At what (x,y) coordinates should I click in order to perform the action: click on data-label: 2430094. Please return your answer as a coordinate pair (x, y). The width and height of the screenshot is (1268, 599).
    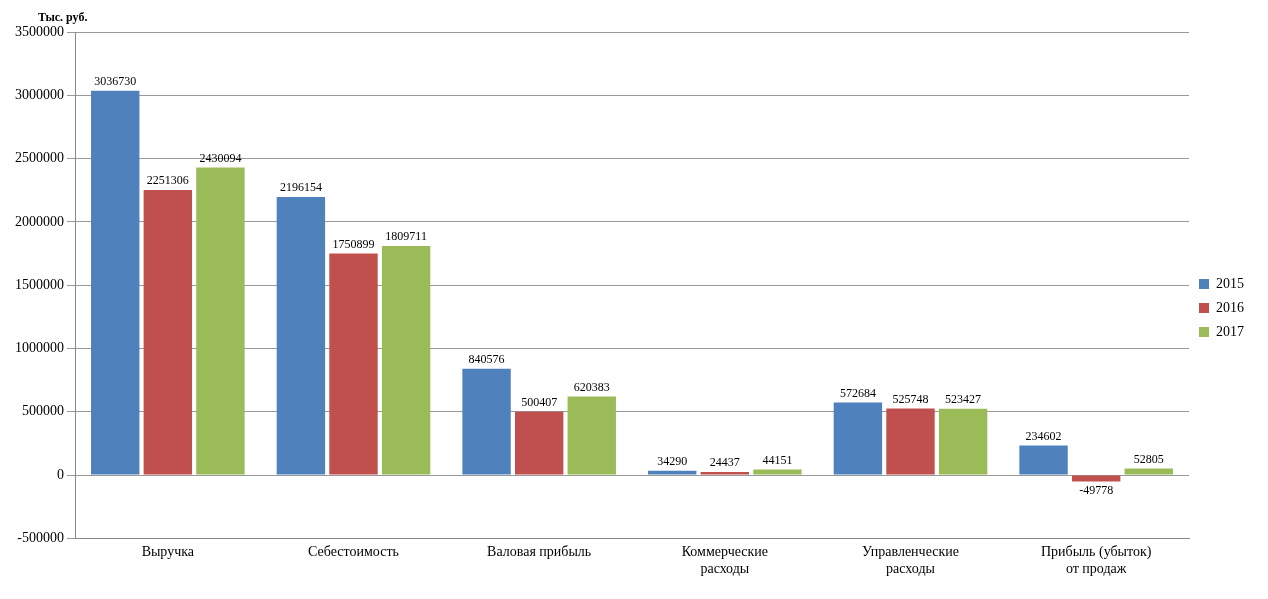
    Looking at the image, I should click on (220, 157).